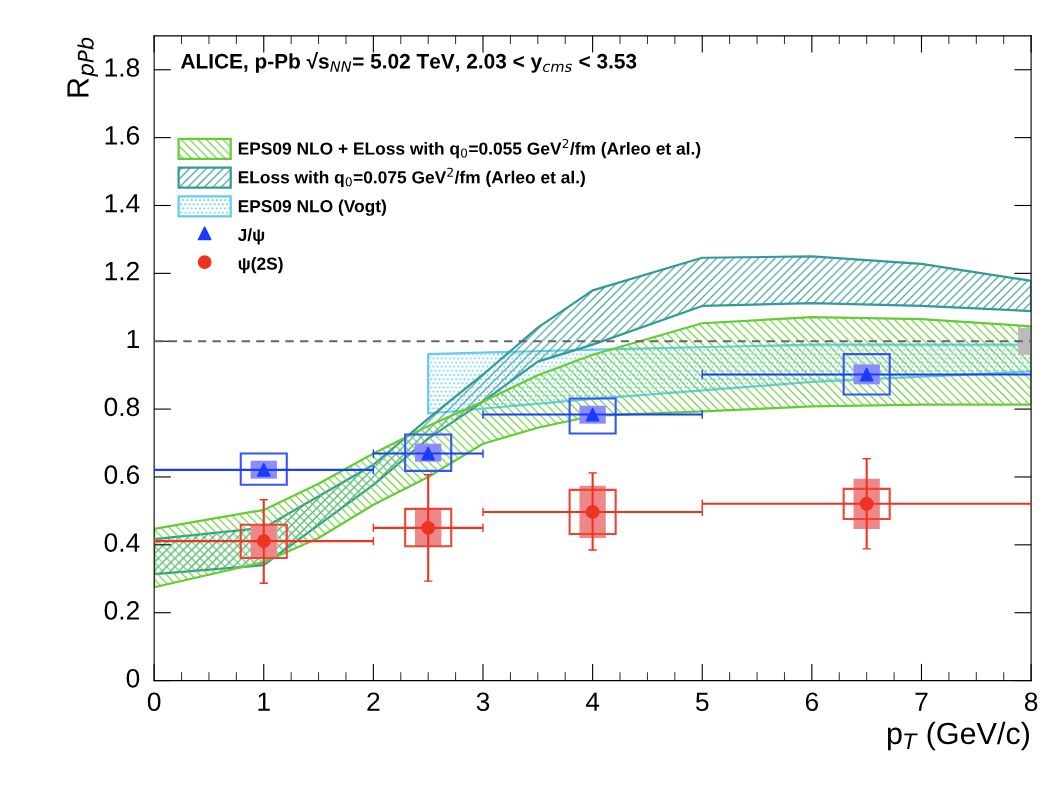 This screenshot has width=1063, height=796. I want to click on x-tick-label: 4, so click(592, 701).